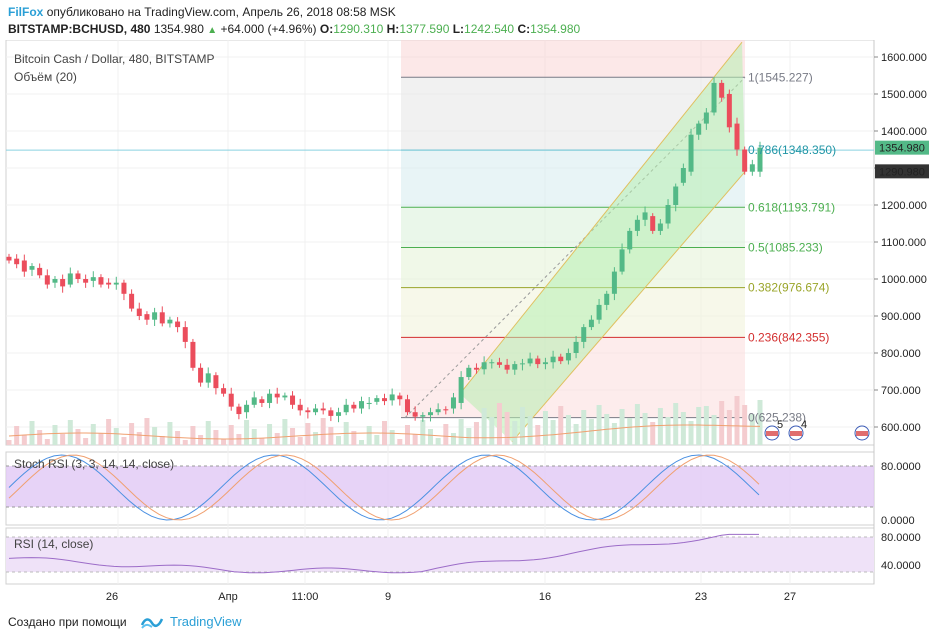  What do you see at coordinates (114, 59) in the screenshot?
I see `symbol-legend: Bitcoin Cash / Dollar, 480, BITSTAMP` at bounding box center [114, 59].